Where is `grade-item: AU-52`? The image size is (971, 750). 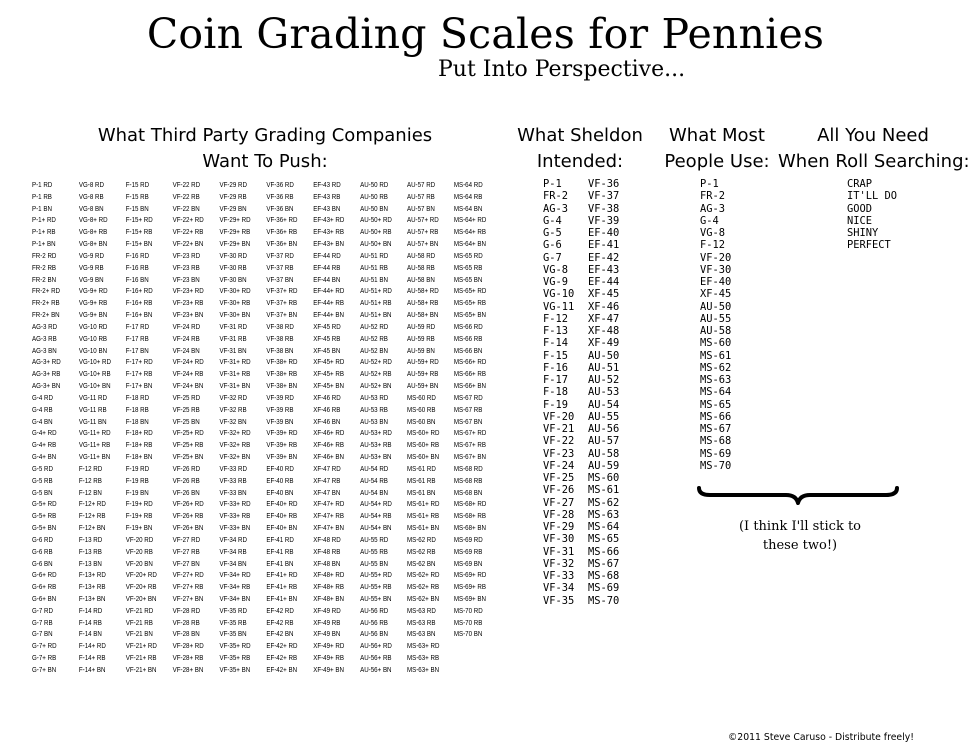
grade-item: AU-52 is located at coordinates (604, 380).